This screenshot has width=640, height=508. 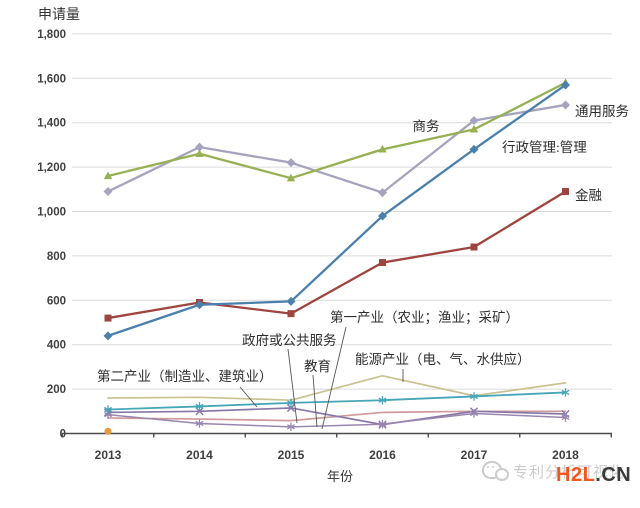 What do you see at coordinates (589, 195) in the screenshot?
I see `annotation-finance: 金融` at bounding box center [589, 195].